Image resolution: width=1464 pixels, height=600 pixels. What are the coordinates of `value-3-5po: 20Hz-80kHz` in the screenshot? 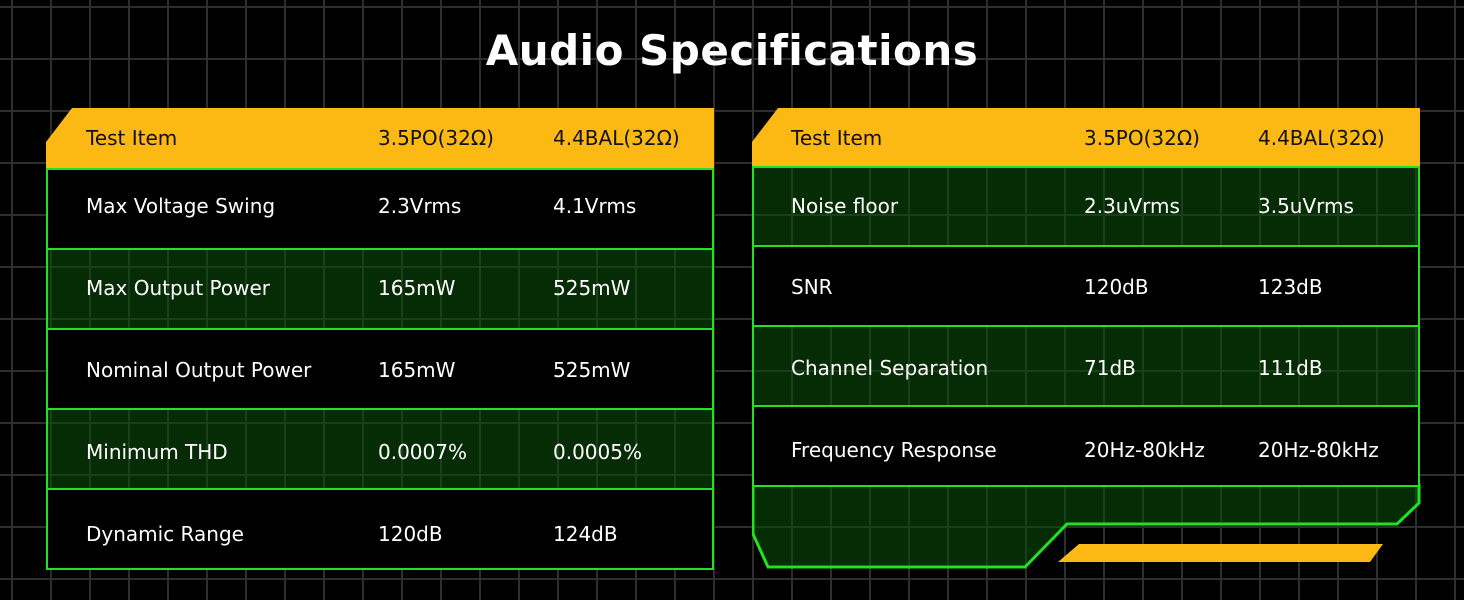 It's located at (1144, 450).